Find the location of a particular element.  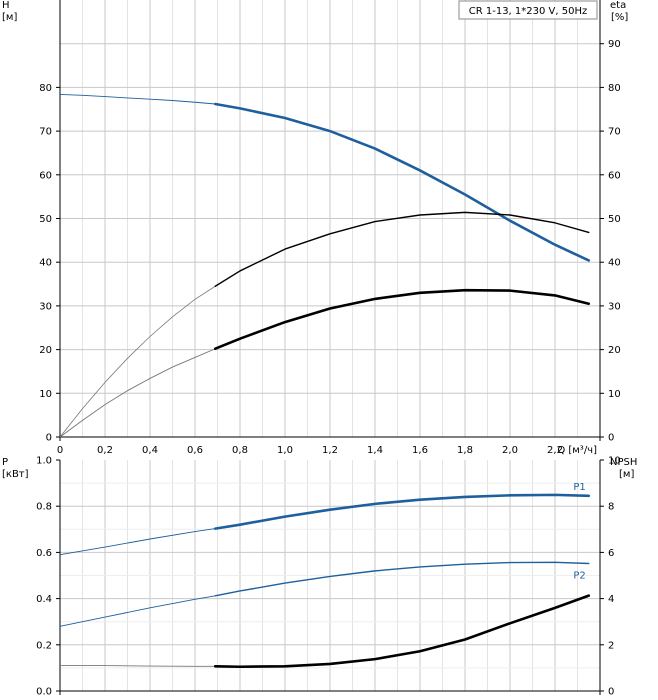

x-tick-label: 0,6 is located at coordinates (195, 450).